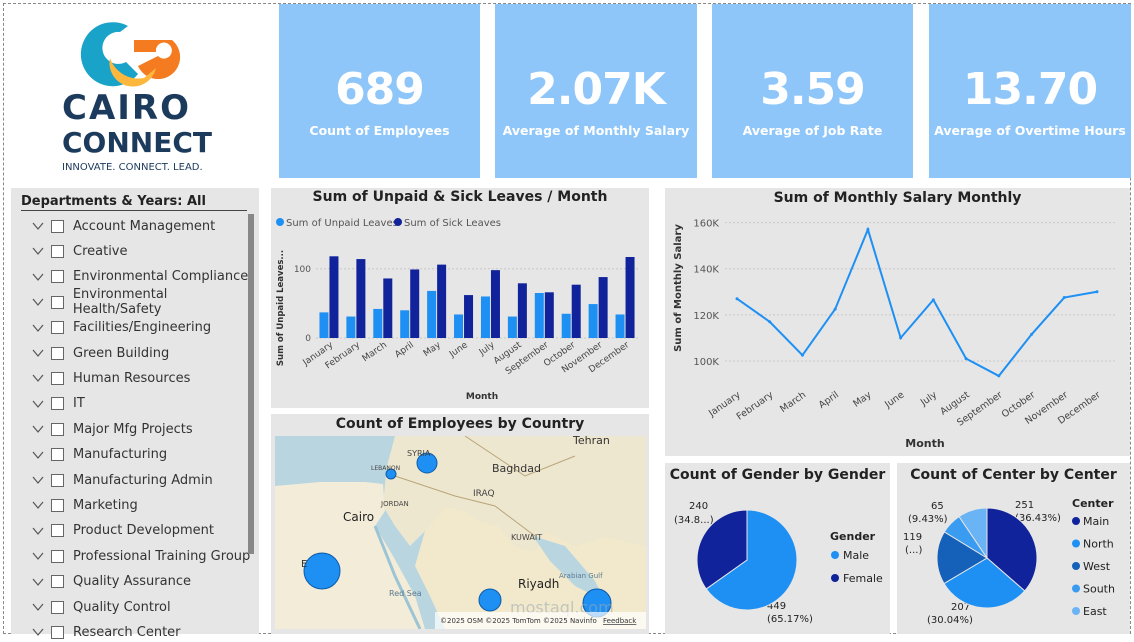 The height and width of the screenshot is (642, 1134). Describe the element at coordinates (123, 226) in the screenshot. I see `slicer-item: Account Management` at that location.